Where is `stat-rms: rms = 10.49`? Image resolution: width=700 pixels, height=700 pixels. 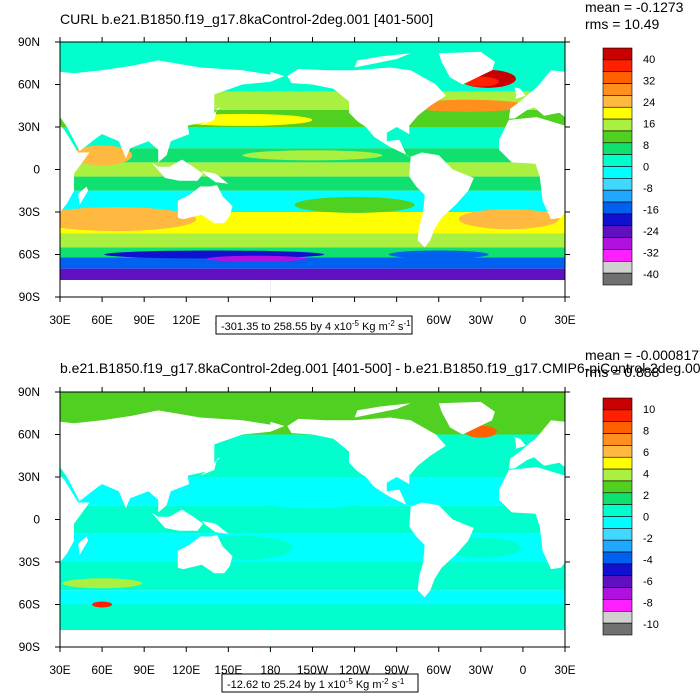 stat-rms: rms = 10.49 is located at coordinates (622, 24).